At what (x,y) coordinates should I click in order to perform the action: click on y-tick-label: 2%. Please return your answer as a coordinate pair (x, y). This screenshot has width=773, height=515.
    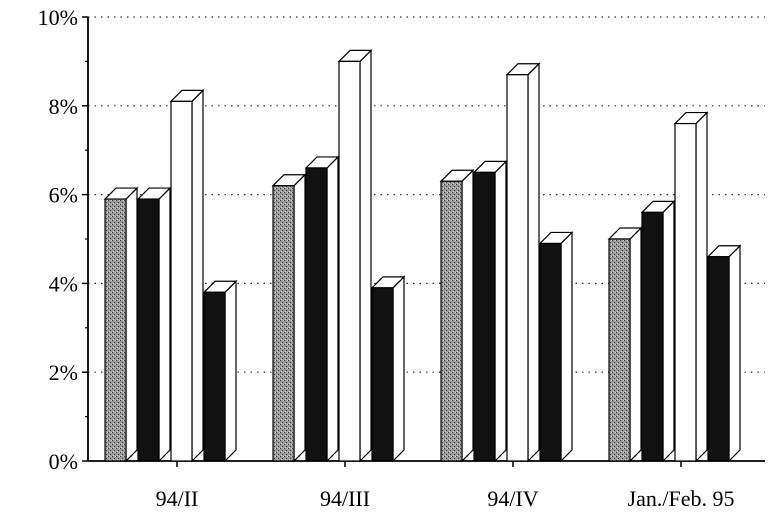
    Looking at the image, I should click on (63, 372).